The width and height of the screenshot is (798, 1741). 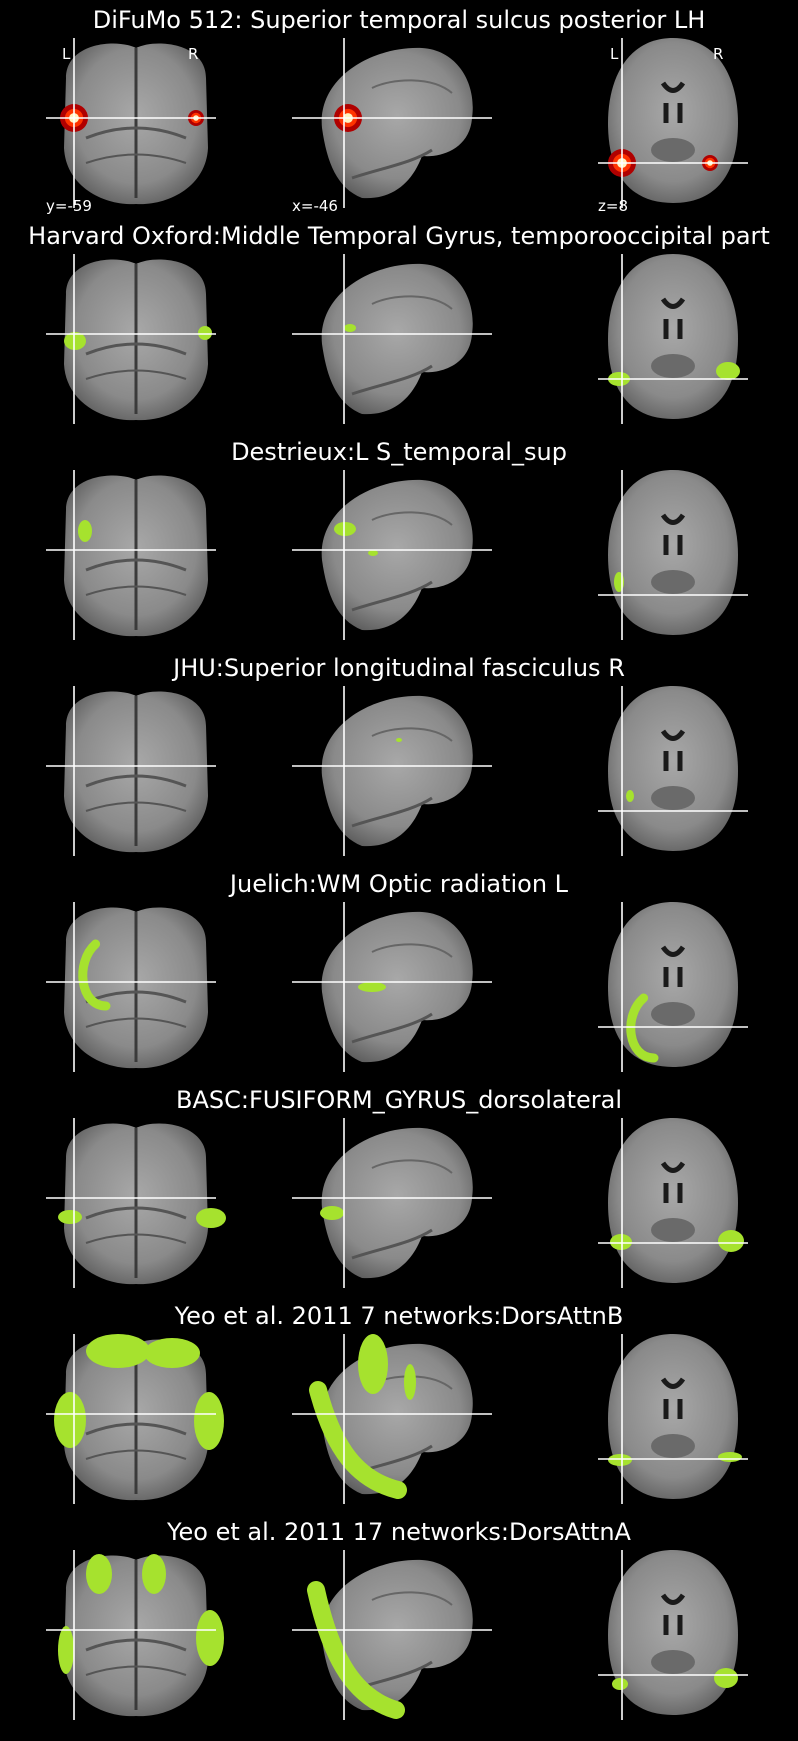 I want to click on panel-title: Juelich:WM Optic radiation L, so click(x=399, y=884).